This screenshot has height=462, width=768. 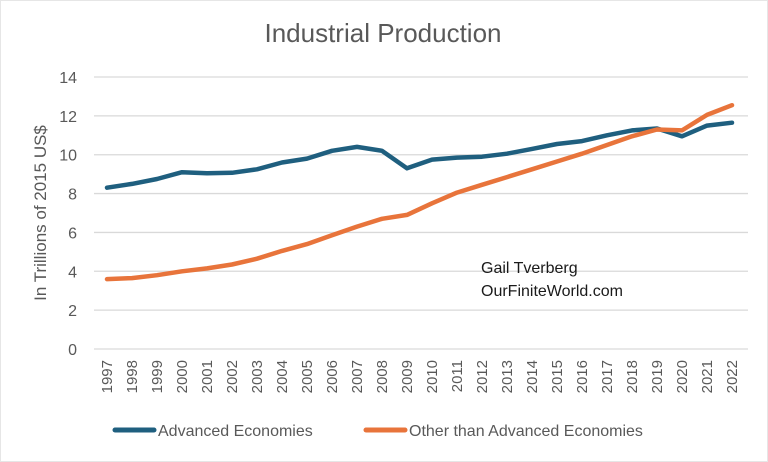 I want to click on y-tick-label: 0, so click(x=72, y=350).